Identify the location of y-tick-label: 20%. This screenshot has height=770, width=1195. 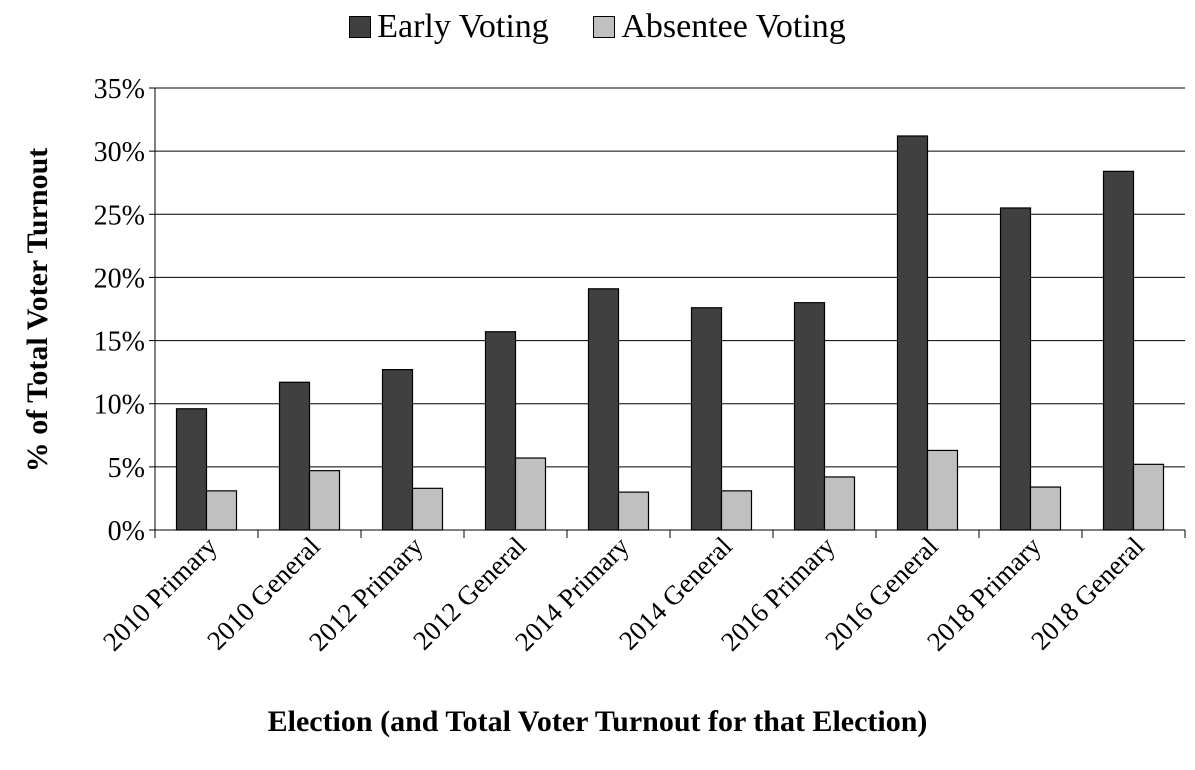
(119, 278).